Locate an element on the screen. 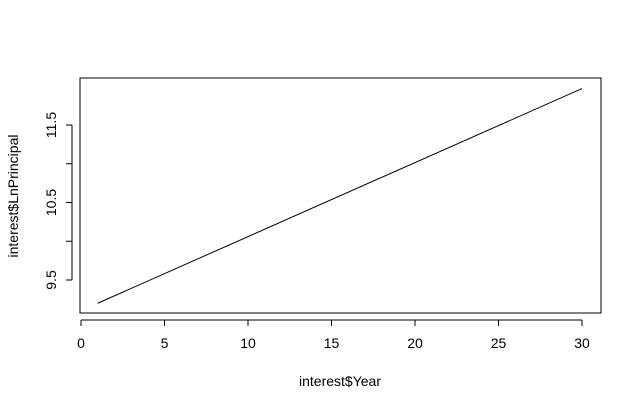  y-tick-label: 10.5 is located at coordinates (51, 202).